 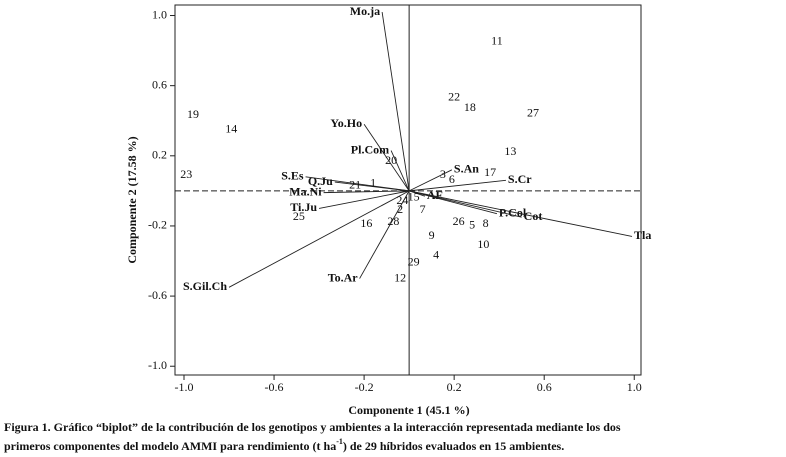 What do you see at coordinates (343, 277) in the screenshot?
I see `environment-label: To.Ar` at bounding box center [343, 277].